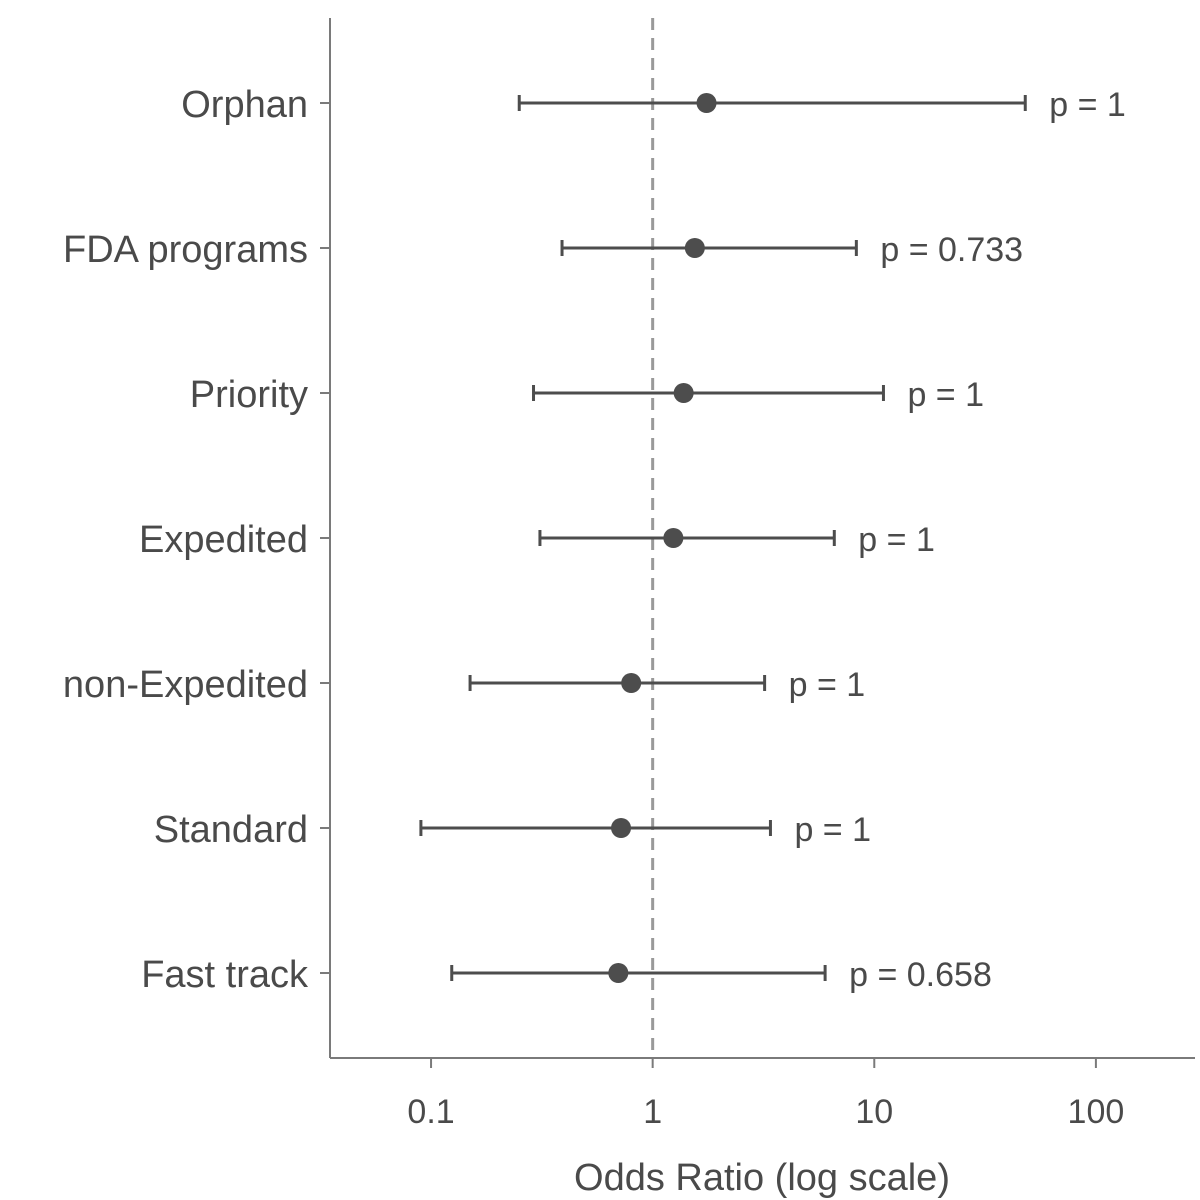 The width and height of the screenshot is (1200, 1200). I want to click on x-tick-label: 1, so click(652, 1112).